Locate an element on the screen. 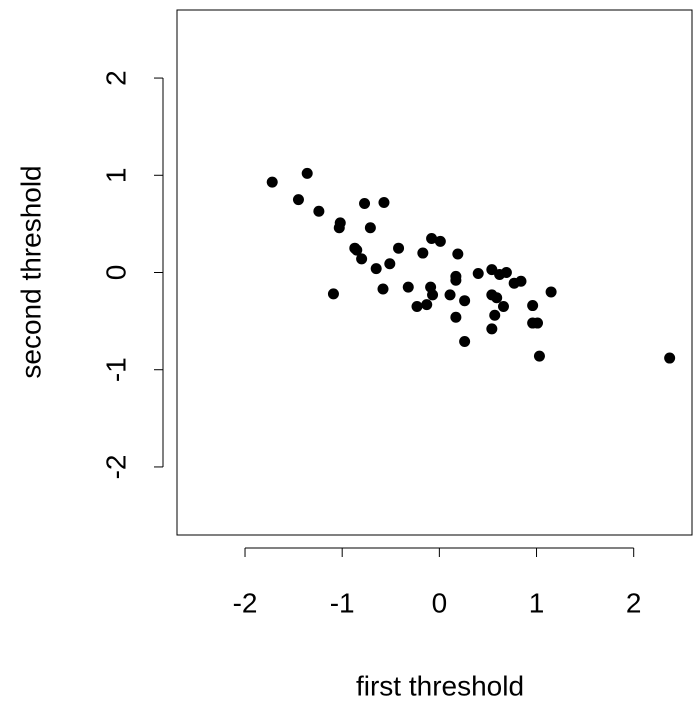 The image size is (693, 703). y-tick-label: -1 is located at coordinates (115, 369).